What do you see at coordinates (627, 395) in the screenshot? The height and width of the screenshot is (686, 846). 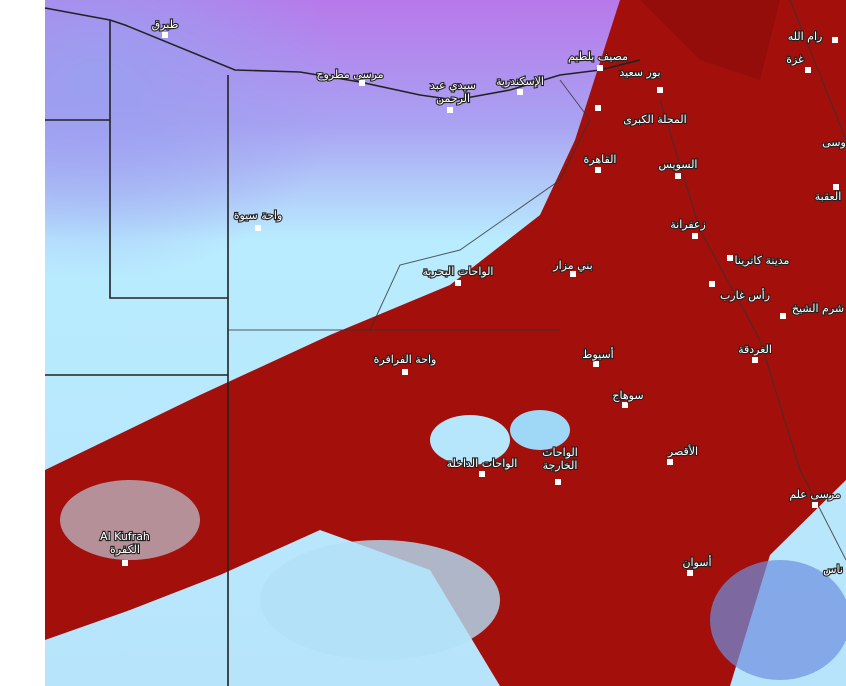 I see `place-label: سوهاج` at bounding box center [627, 395].